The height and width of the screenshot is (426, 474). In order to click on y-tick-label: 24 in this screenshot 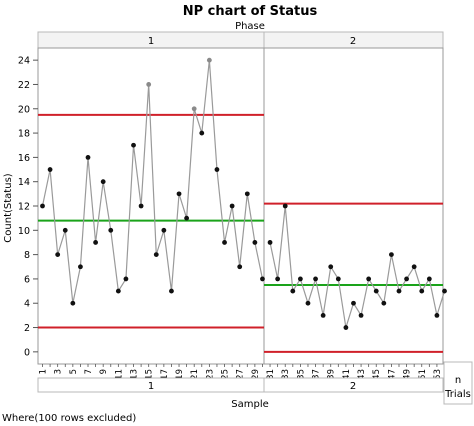, I will do `click(24, 61)`.